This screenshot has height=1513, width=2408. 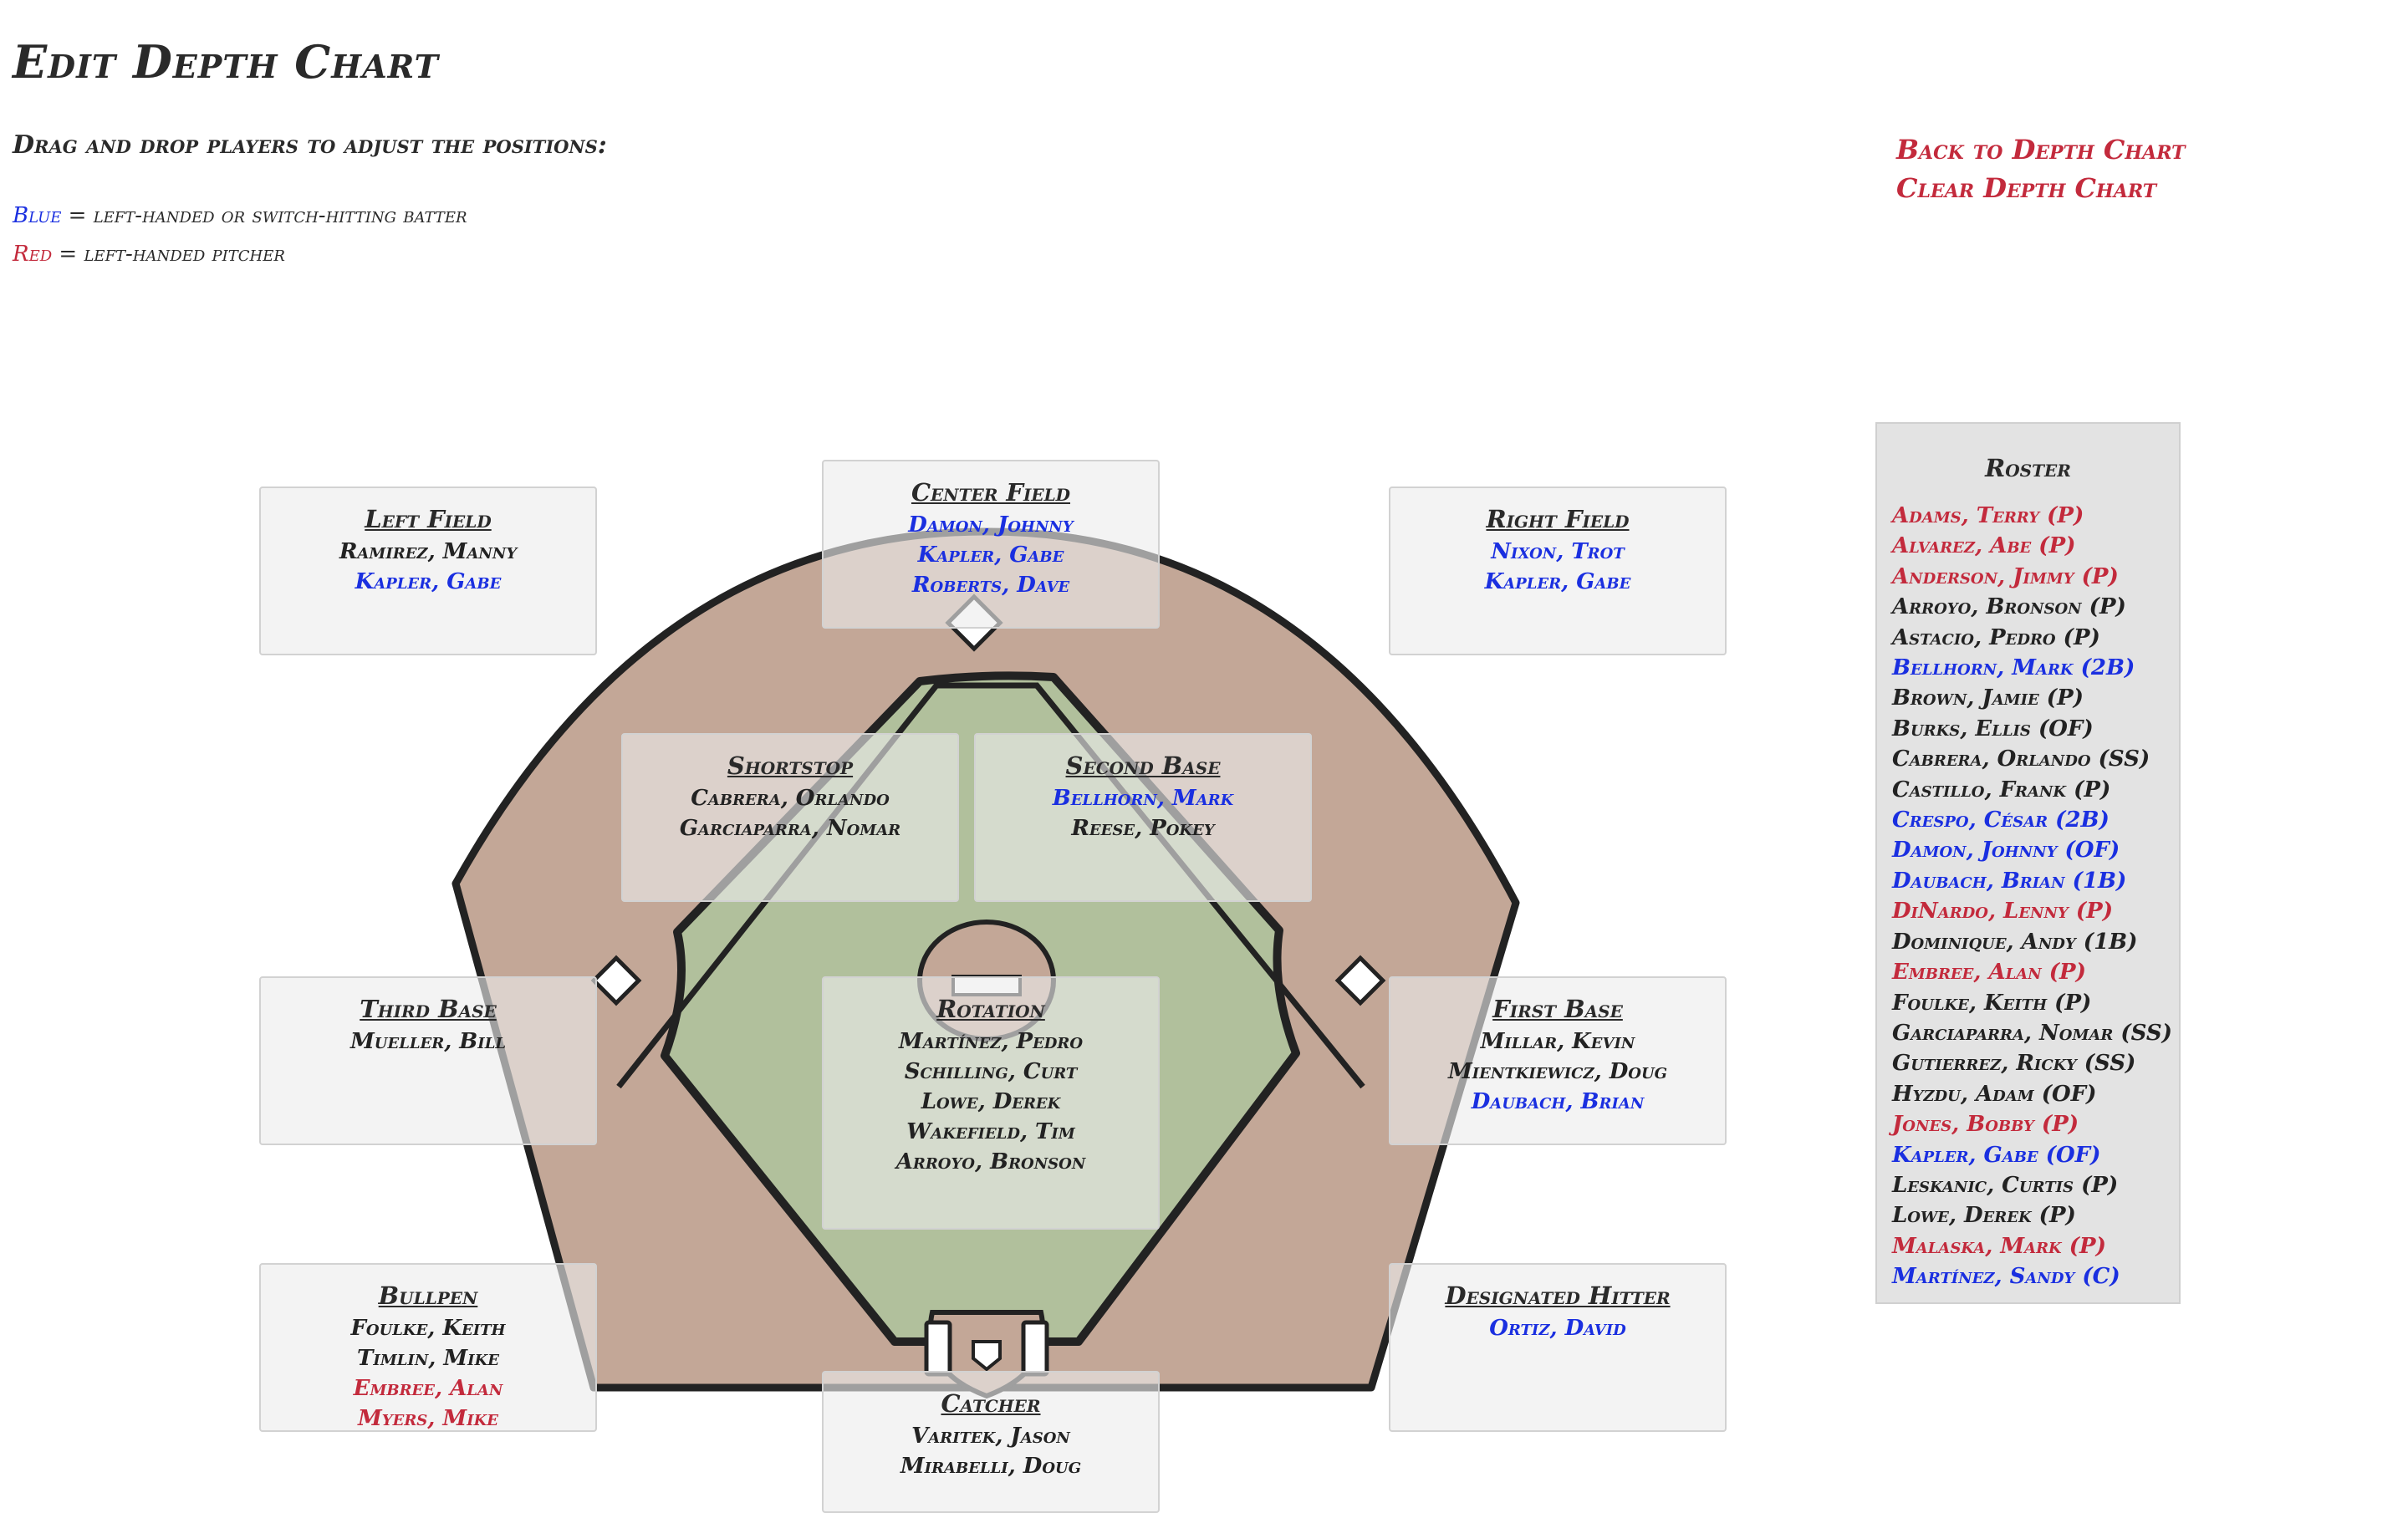 I want to click on legend-blue-text: = left-handed or switch-hitting batter, so click(x=264, y=215).